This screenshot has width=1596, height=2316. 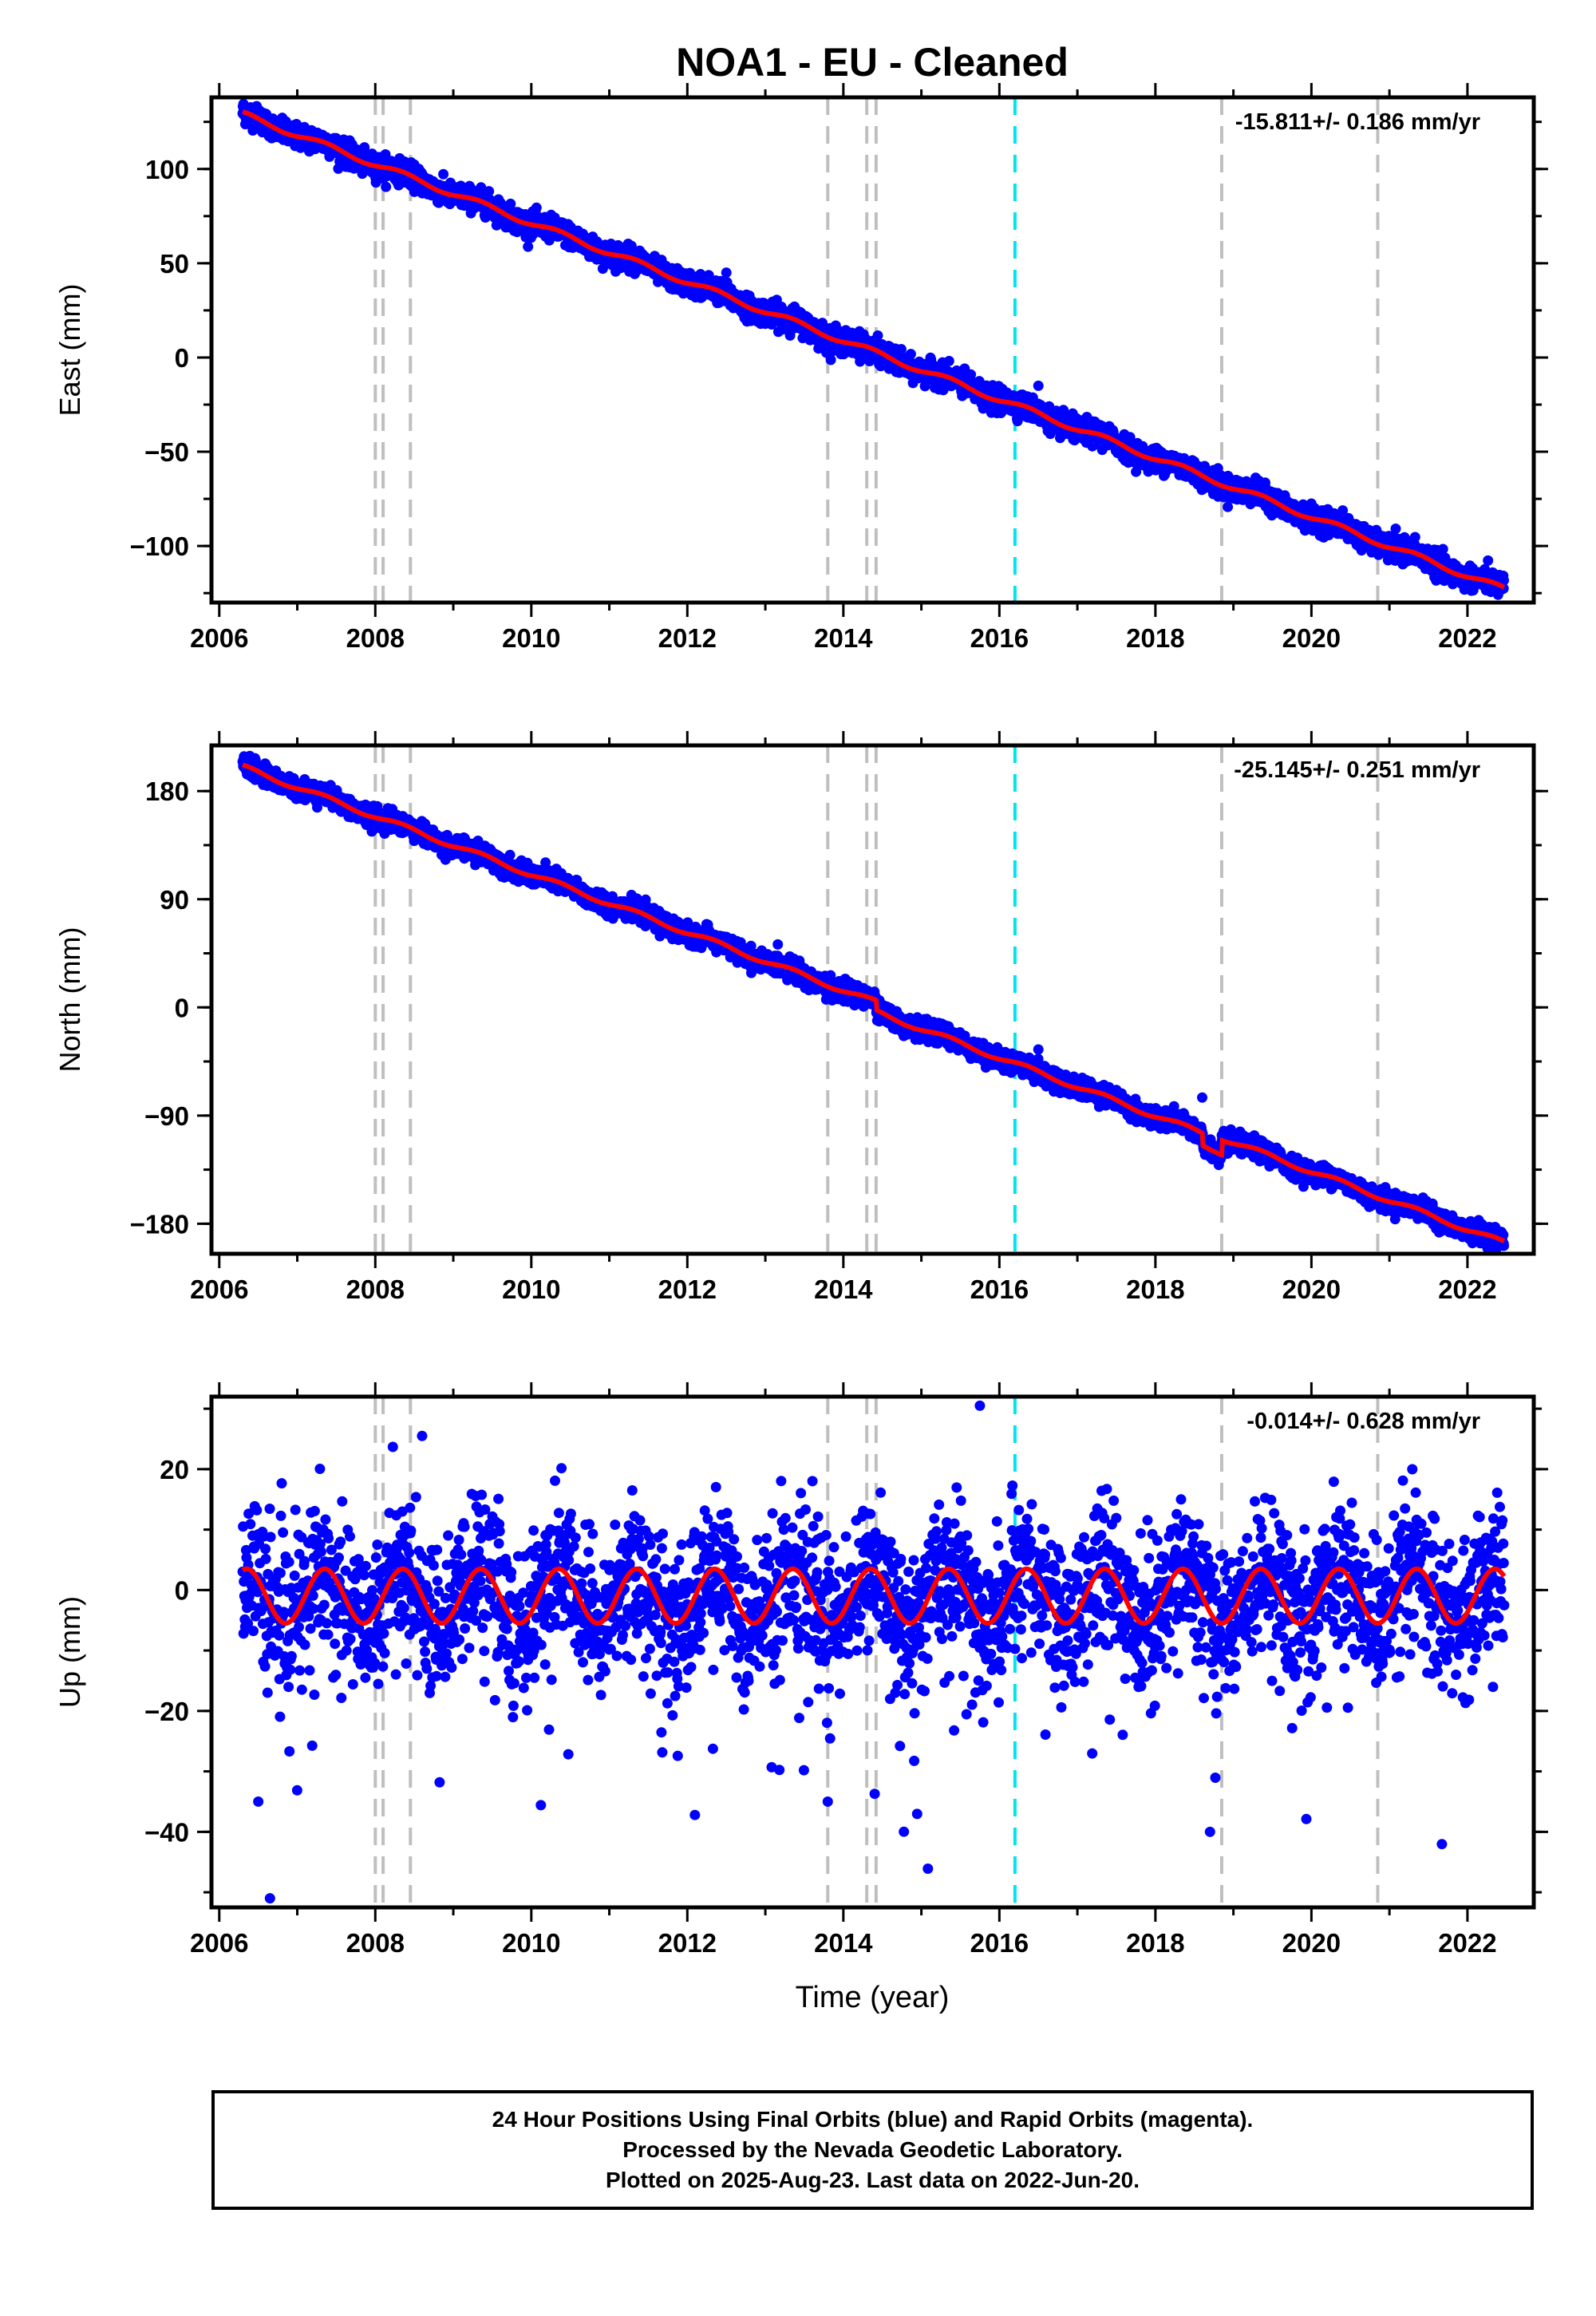 What do you see at coordinates (166, 452) in the screenshot?
I see `y-tick-label: −50` at bounding box center [166, 452].